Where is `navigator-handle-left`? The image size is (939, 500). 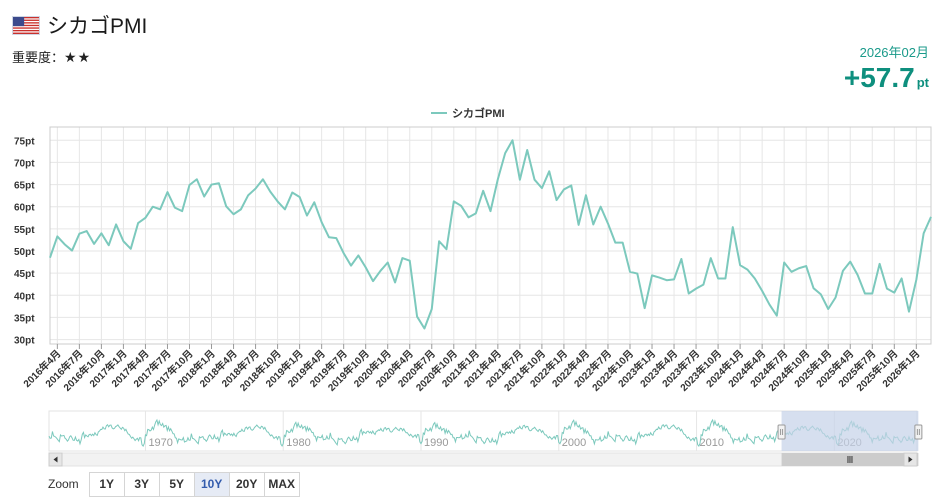 navigator-handle-left is located at coordinates (781, 432).